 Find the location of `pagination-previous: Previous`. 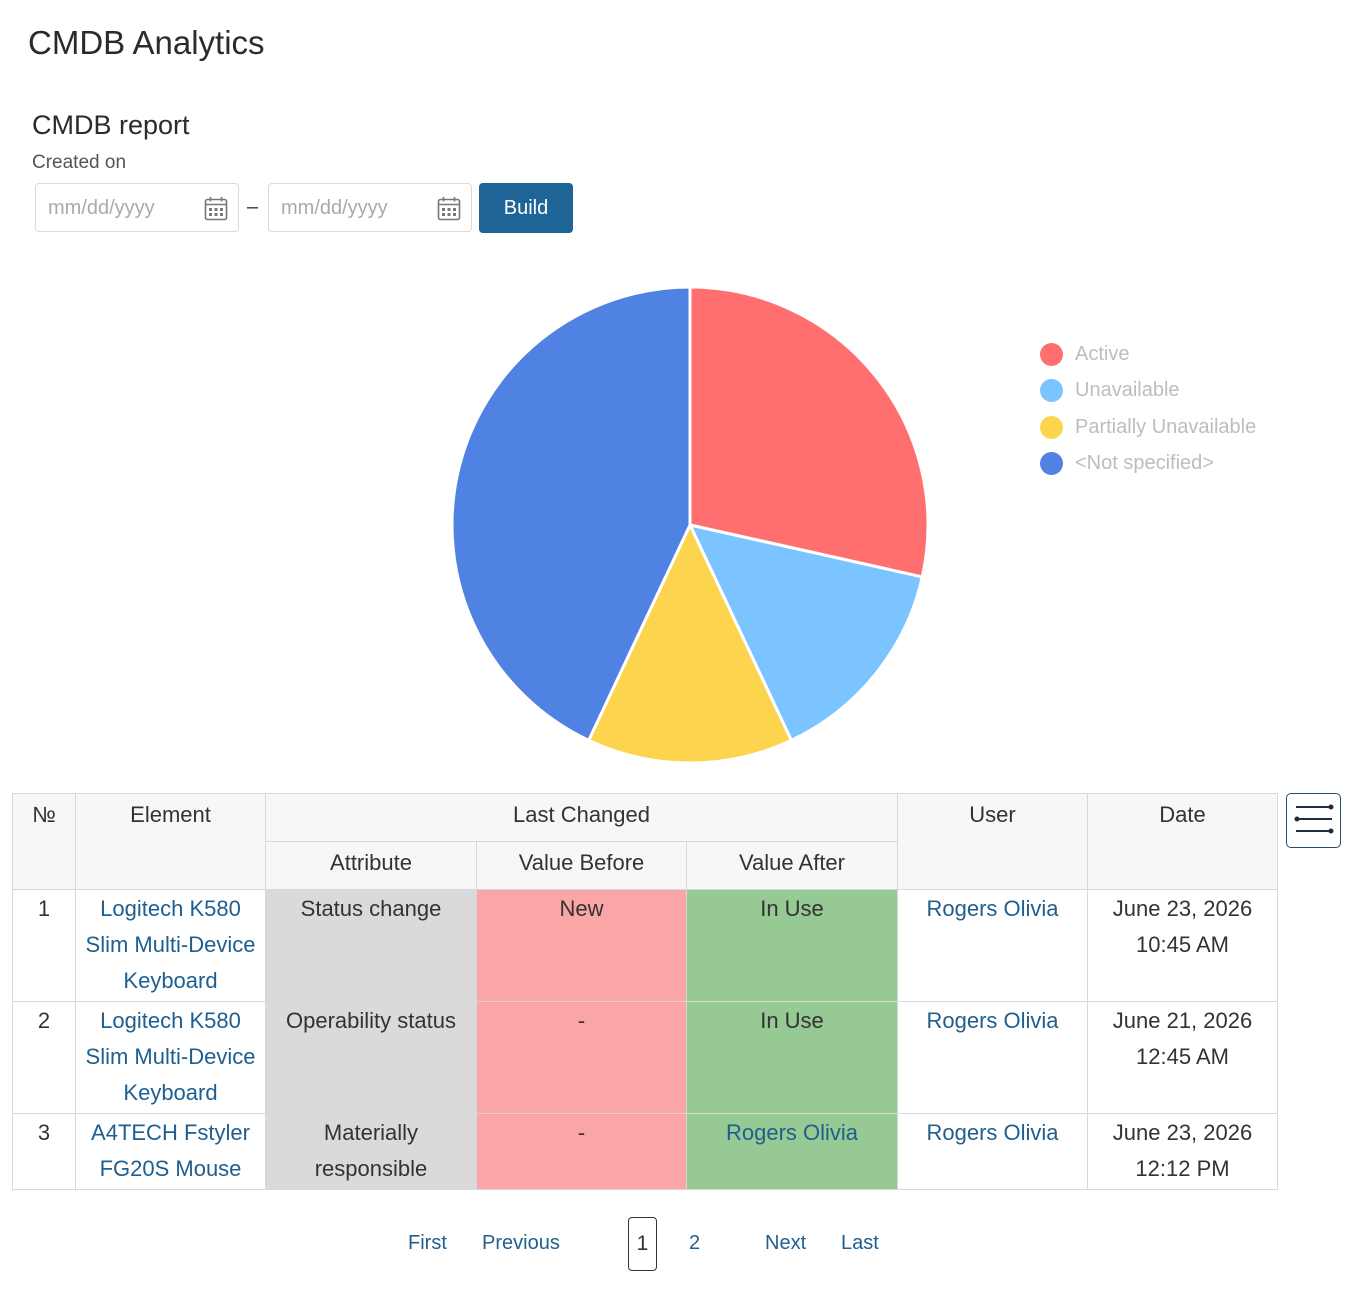

pagination-previous: Previous is located at coordinates (521, 1243).